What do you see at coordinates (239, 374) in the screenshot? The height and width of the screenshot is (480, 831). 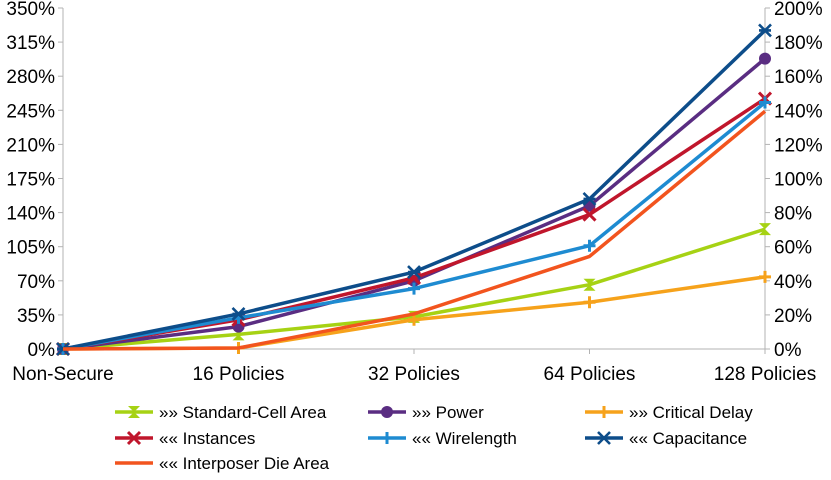 I see `x-tick-label: 16 Policies` at bounding box center [239, 374].